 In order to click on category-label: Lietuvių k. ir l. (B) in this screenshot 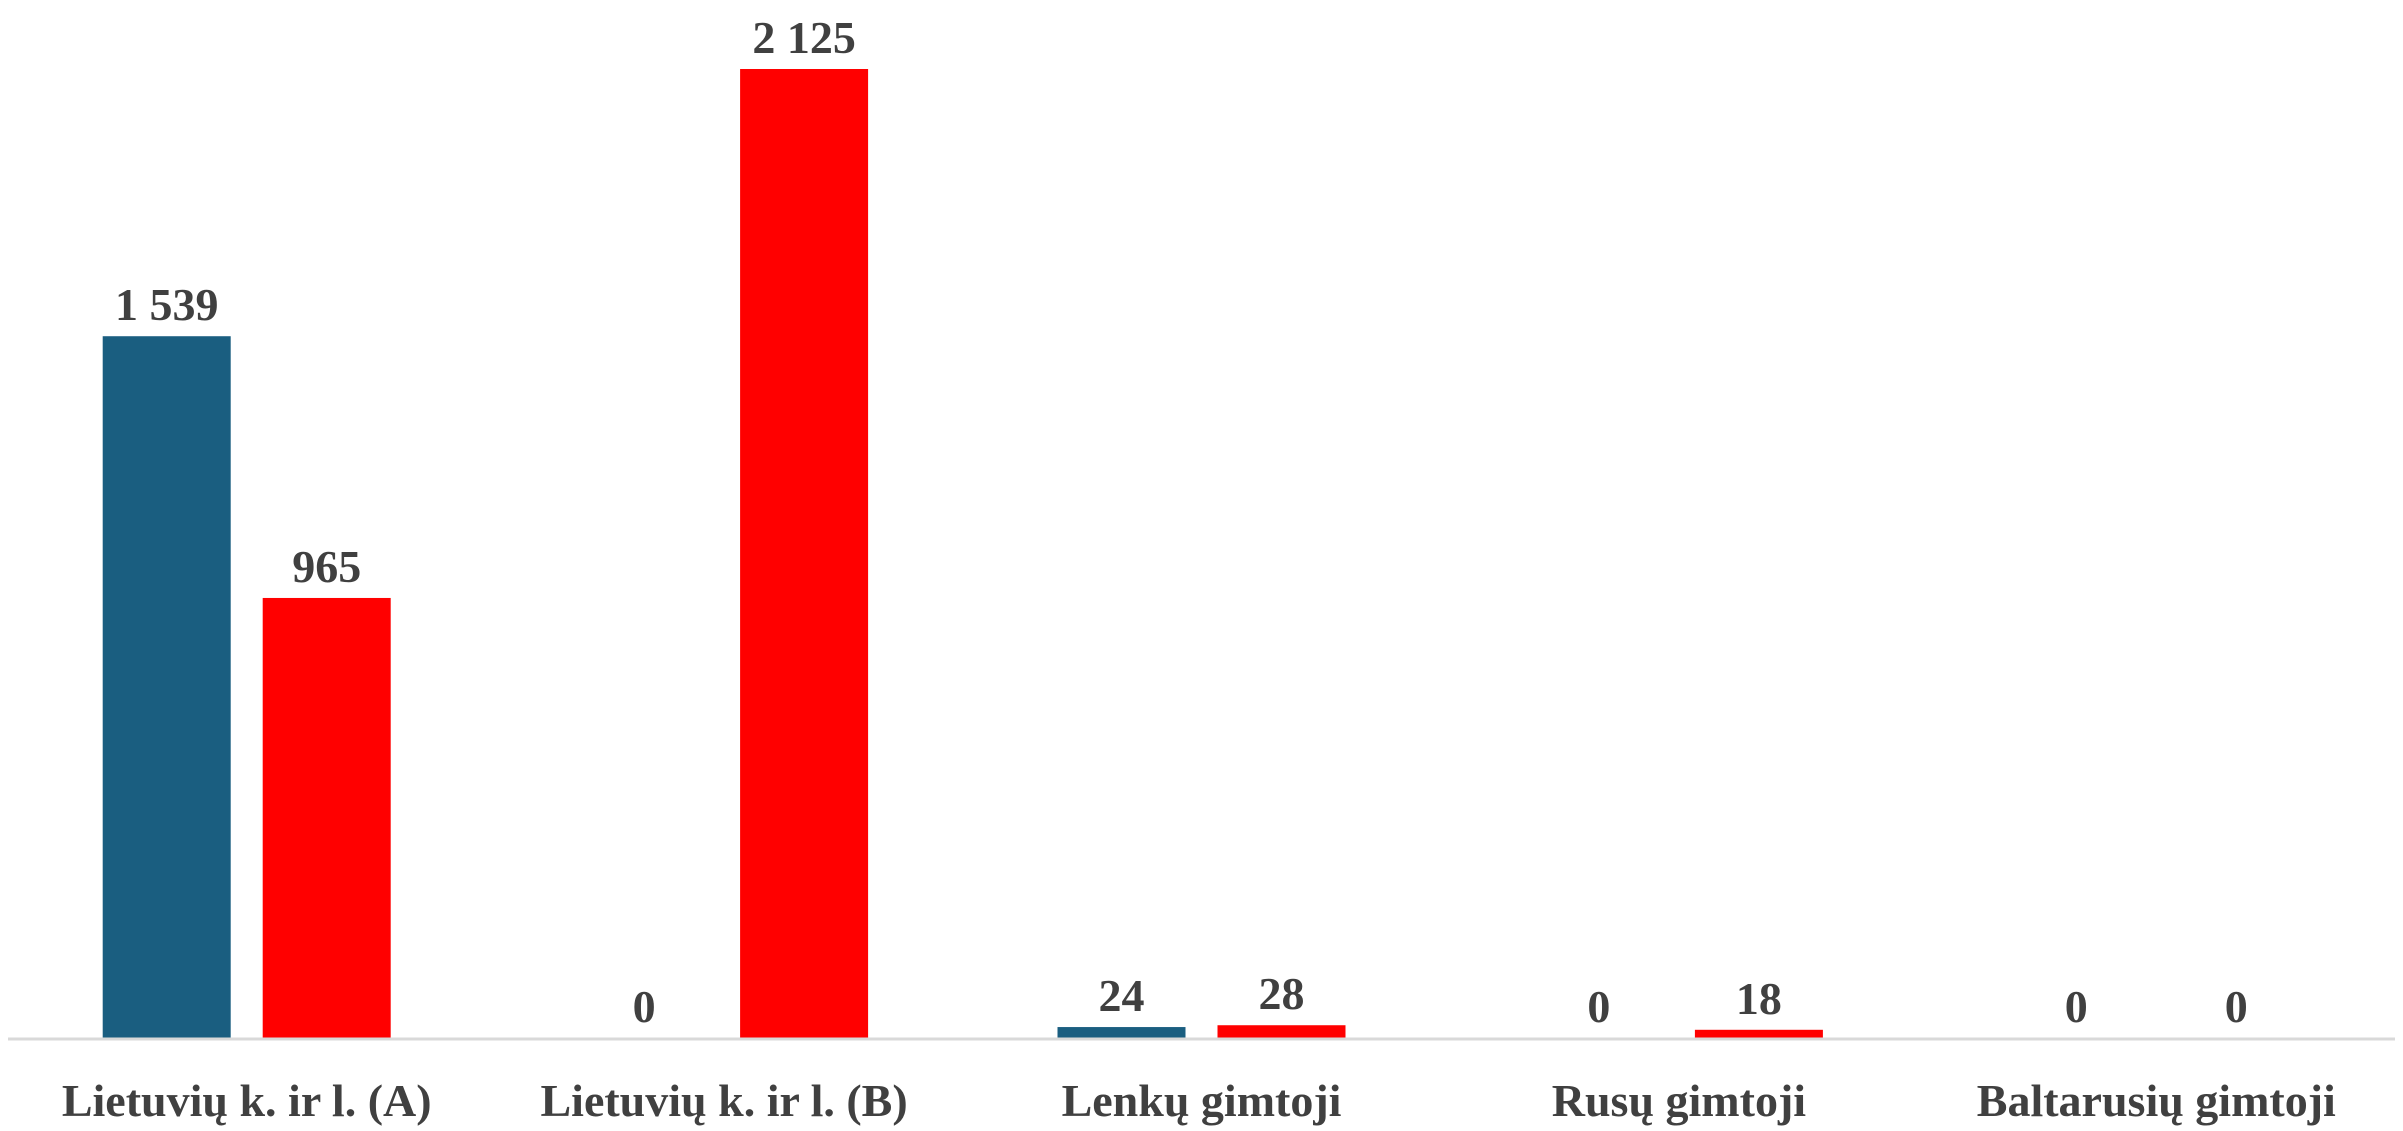, I will do `click(723, 1100)`.